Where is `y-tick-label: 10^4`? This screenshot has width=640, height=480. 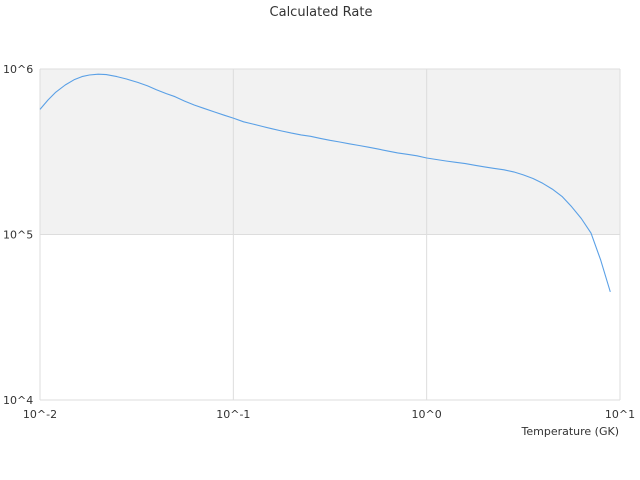
y-tick-label: 10^4 is located at coordinates (18, 400).